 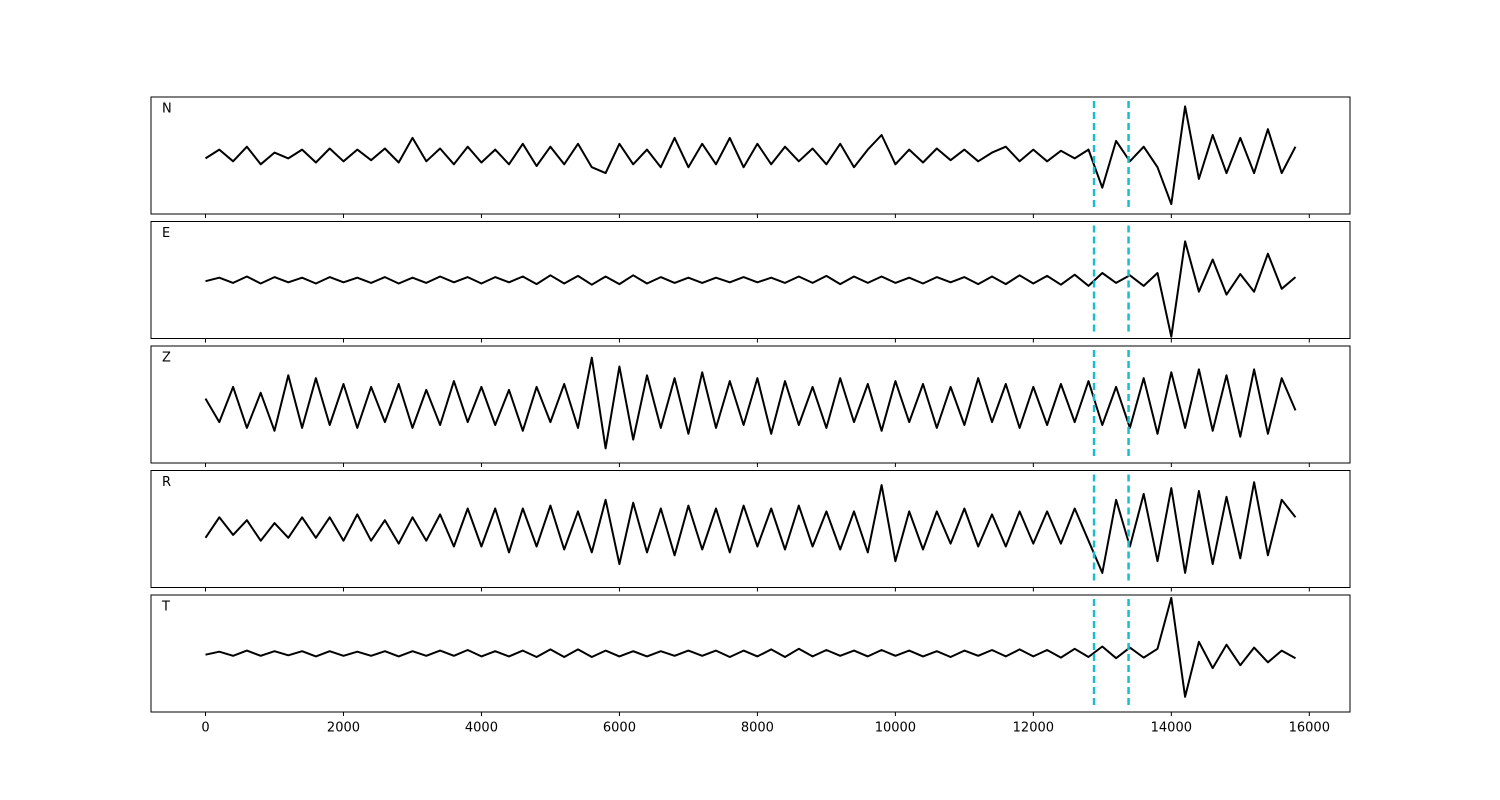 What do you see at coordinates (481, 728) in the screenshot?
I see `x-tick-label: 4000` at bounding box center [481, 728].